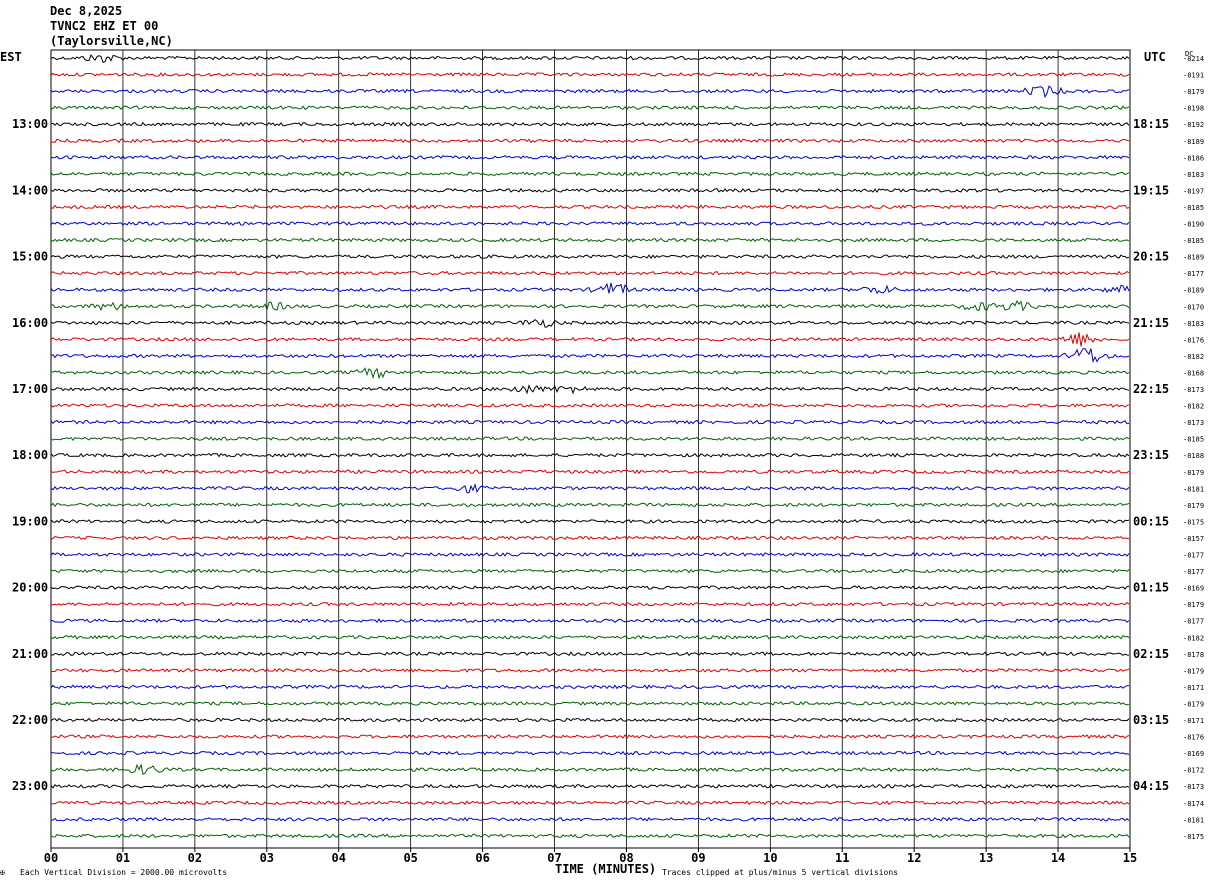  Describe the element at coordinates (914, 858) in the screenshot. I see `x-tick-label: 12` at that location.